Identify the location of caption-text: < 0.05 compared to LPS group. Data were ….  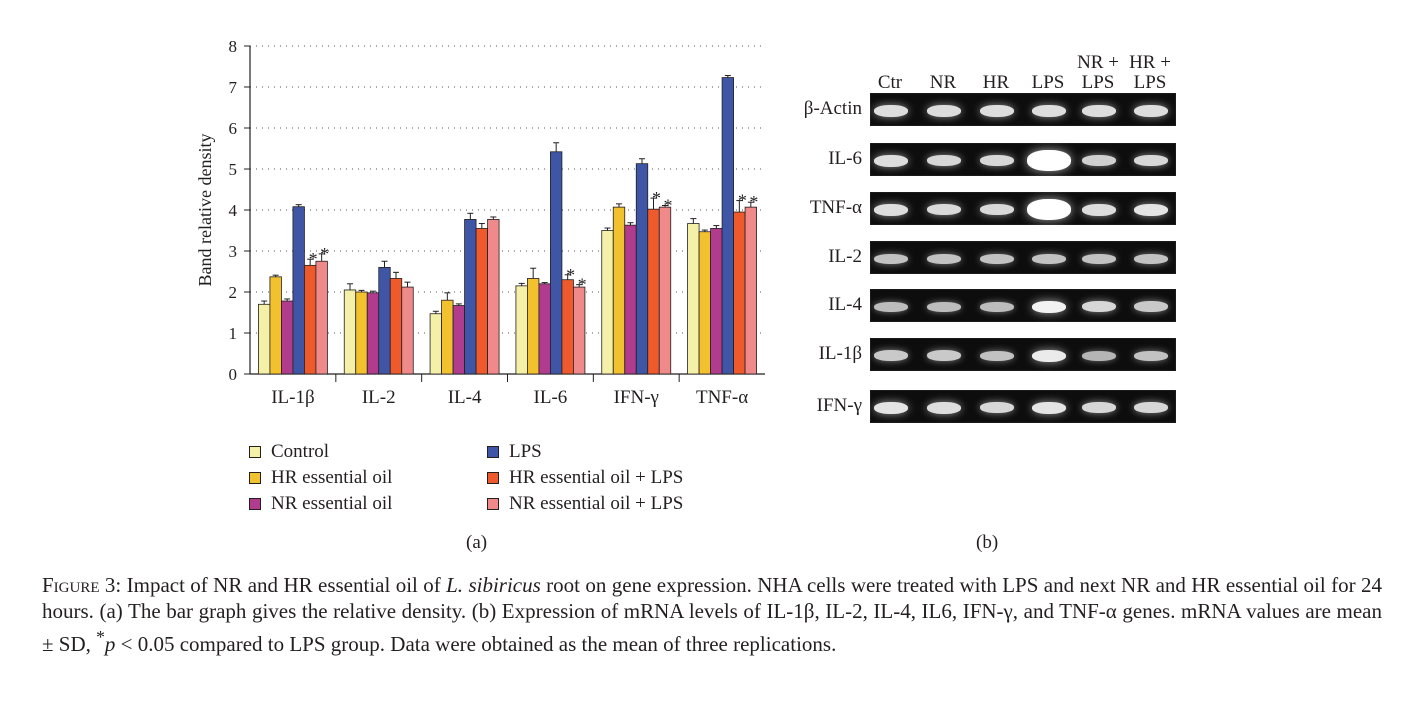
(476, 644).